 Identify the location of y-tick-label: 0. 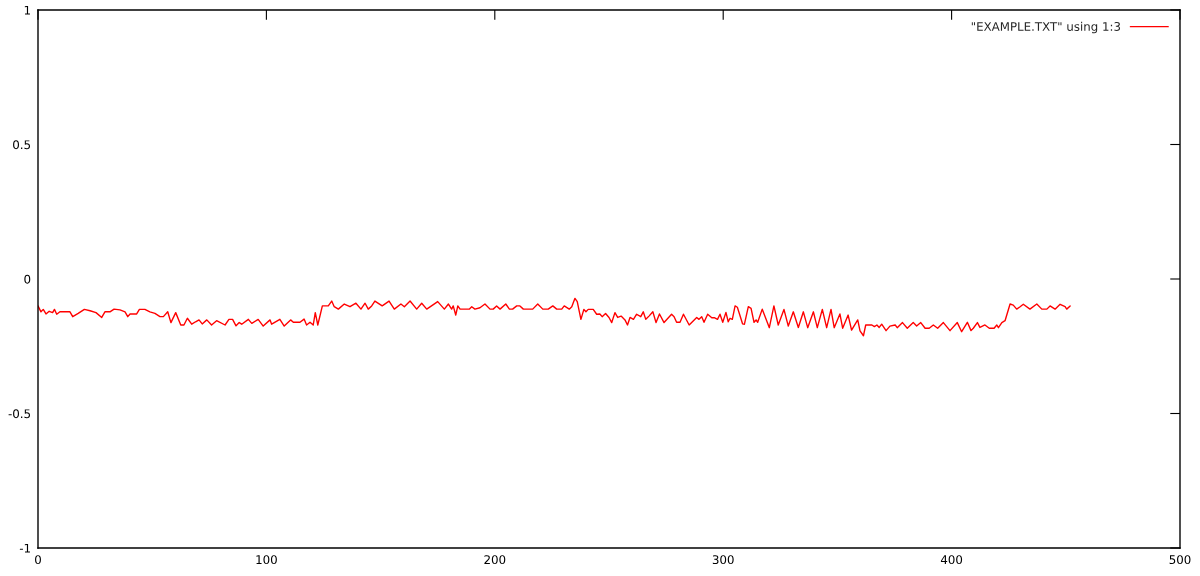
(27, 279).